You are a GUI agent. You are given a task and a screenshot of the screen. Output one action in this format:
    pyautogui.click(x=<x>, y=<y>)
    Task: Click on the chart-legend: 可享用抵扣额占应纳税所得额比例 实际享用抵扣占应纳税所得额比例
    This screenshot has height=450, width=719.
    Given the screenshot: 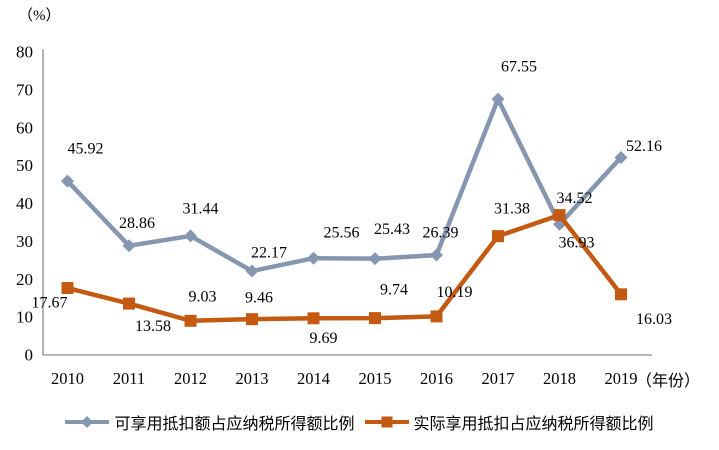 What is the action you would take?
    pyautogui.click(x=359, y=422)
    